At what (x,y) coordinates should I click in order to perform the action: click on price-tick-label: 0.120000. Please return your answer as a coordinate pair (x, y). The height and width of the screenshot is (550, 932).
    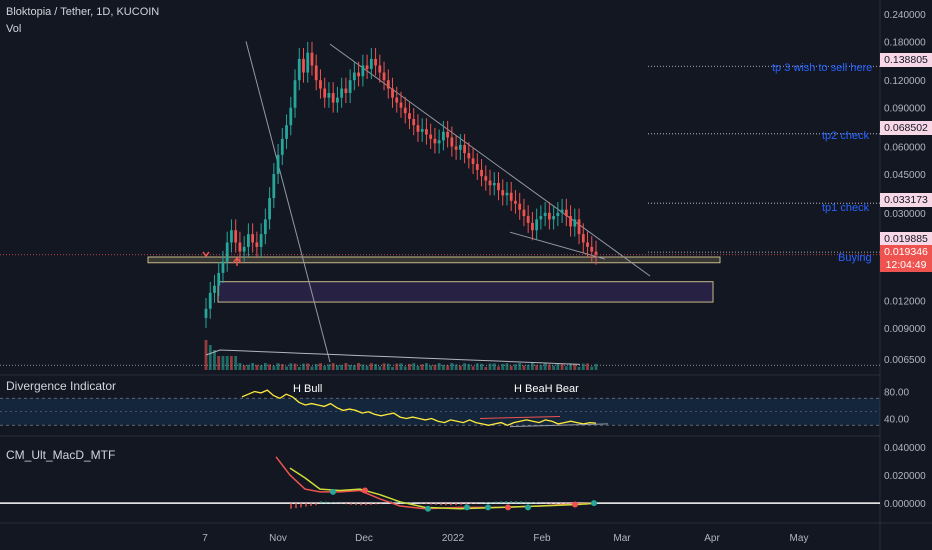
    Looking at the image, I should click on (905, 81).